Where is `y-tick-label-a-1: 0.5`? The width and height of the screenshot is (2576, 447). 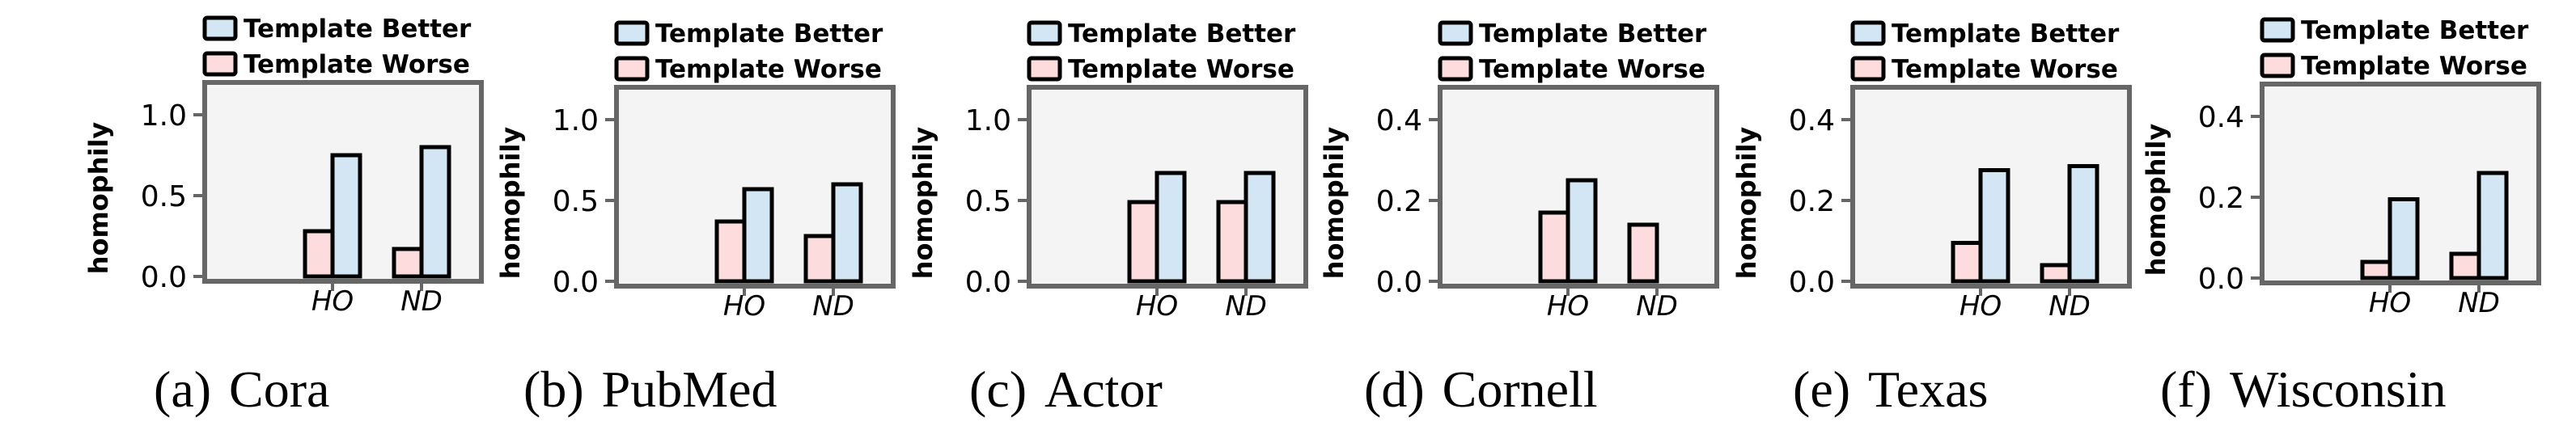 y-tick-label-a-1: 0.5 is located at coordinates (164, 196).